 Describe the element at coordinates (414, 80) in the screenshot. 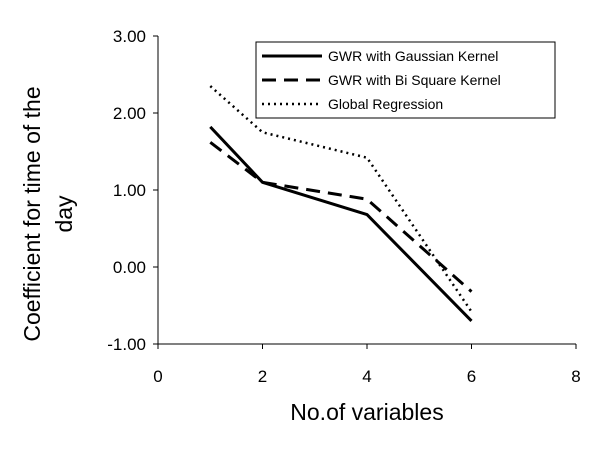

I see `legend-label-2: GWR with Bi Square Kernel` at that location.